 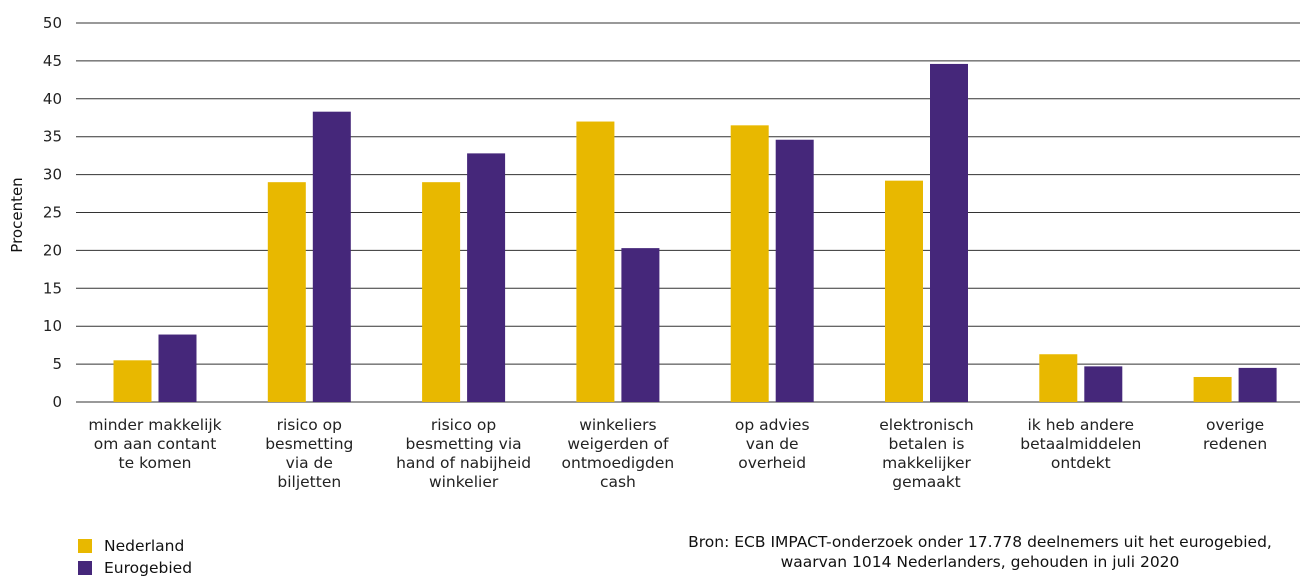 I want to click on category-label-line: van de, so click(x=772, y=444).